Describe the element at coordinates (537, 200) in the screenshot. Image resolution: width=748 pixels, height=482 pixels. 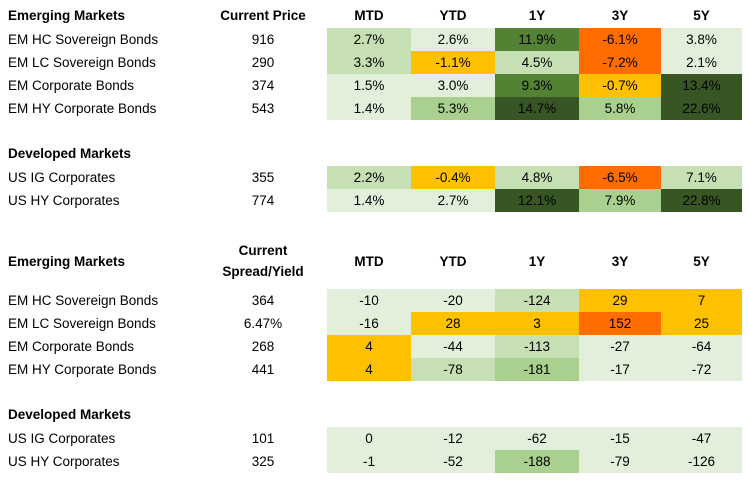
I see `cell-1y: 12.1%` at that location.